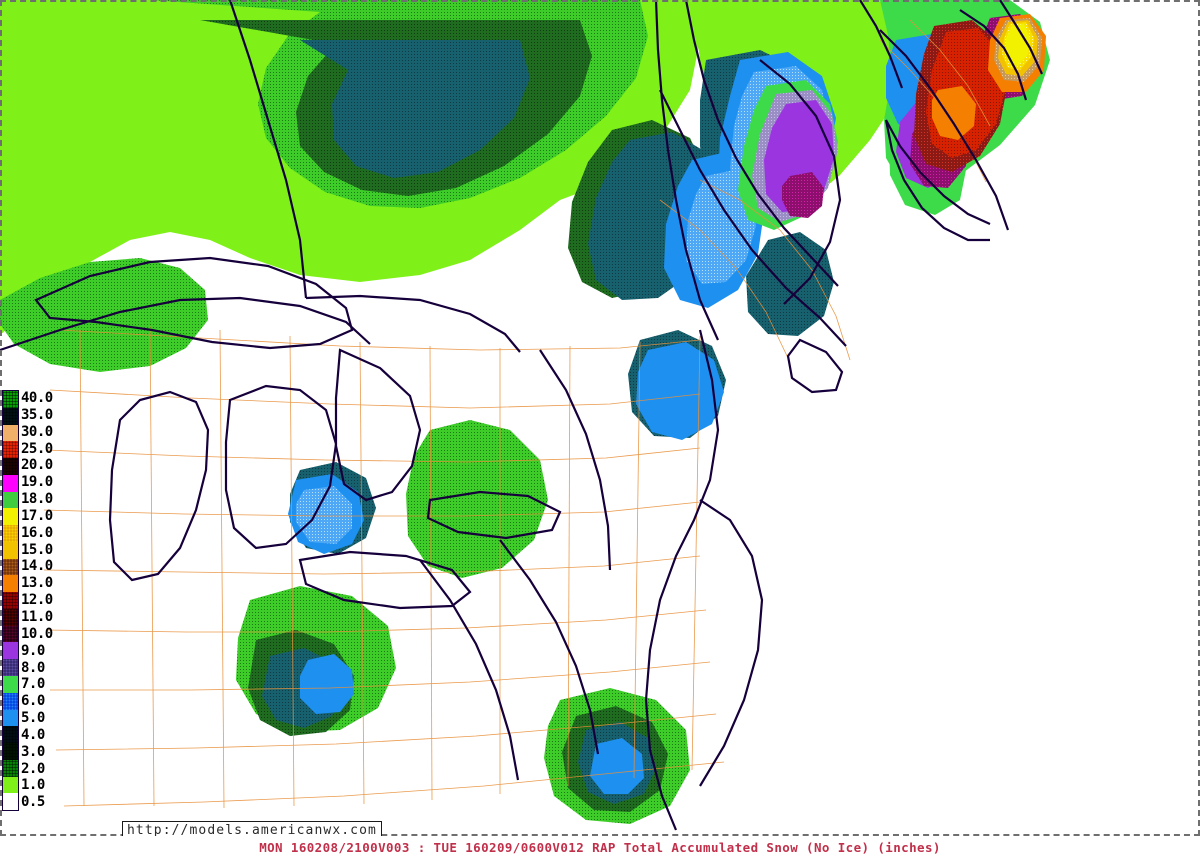 Image resolution: width=1200 pixels, height=858 pixels. I want to click on colorbar-band-1.0, so click(10, 785).